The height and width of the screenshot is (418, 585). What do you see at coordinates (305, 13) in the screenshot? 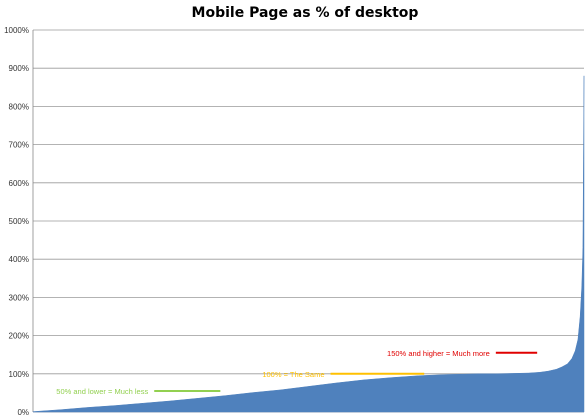
I see `chart-title: Mobile Page as % of desktop` at bounding box center [305, 13].